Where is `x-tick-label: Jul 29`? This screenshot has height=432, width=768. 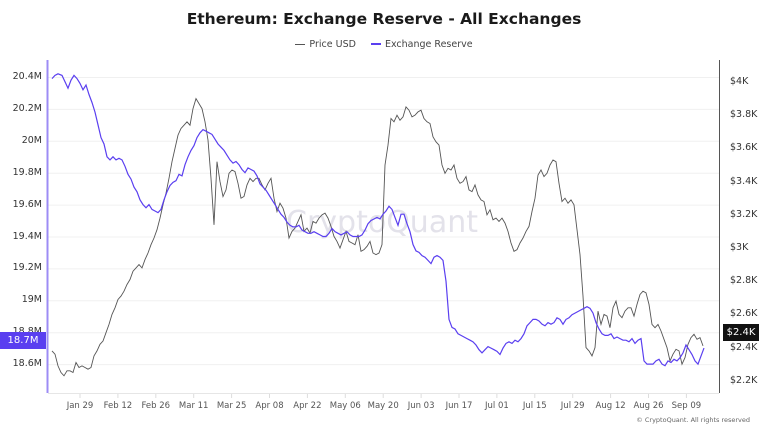
x-tick-label: Jul 29 is located at coordinates (572, 406).